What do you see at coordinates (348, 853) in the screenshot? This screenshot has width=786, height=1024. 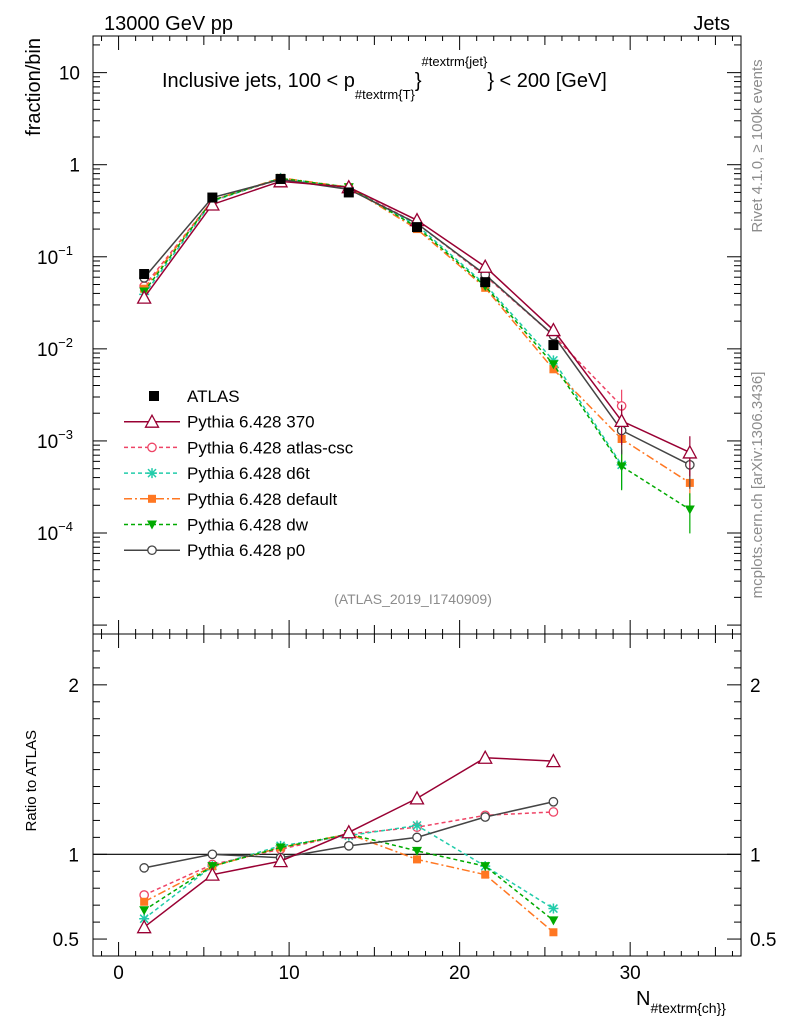 I see `ratio-series-line` at bounding box center [348, 853].